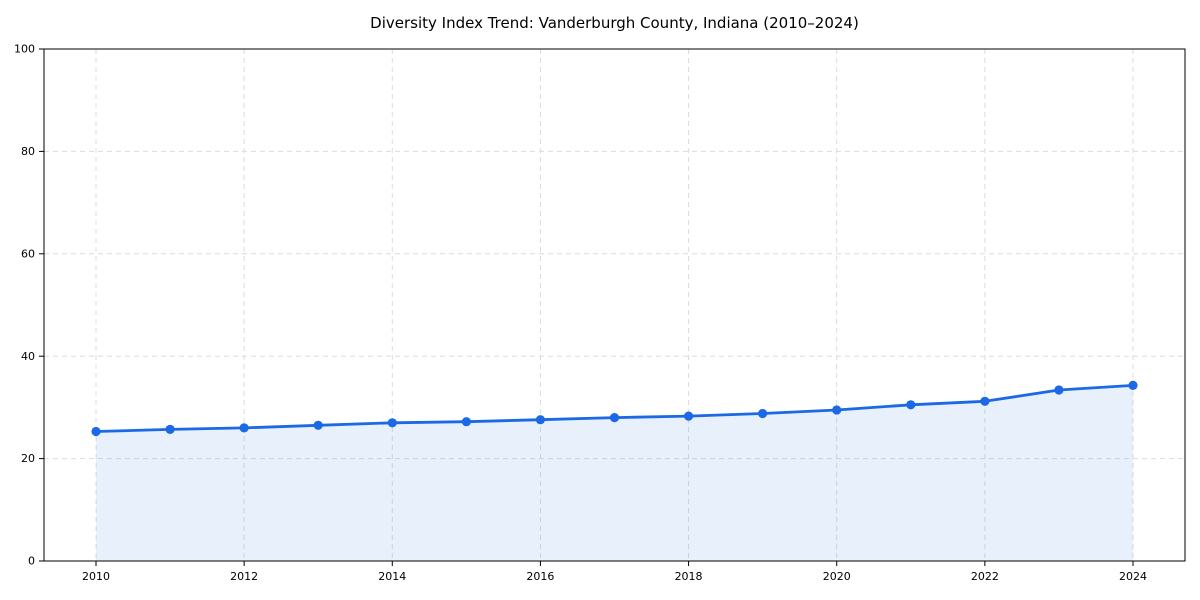 The width and height of the screenshot is (1200, 600). Describe the element at coordinates (244, 576) in the screenshot. I see `x-tick-label: 2012` at that location.